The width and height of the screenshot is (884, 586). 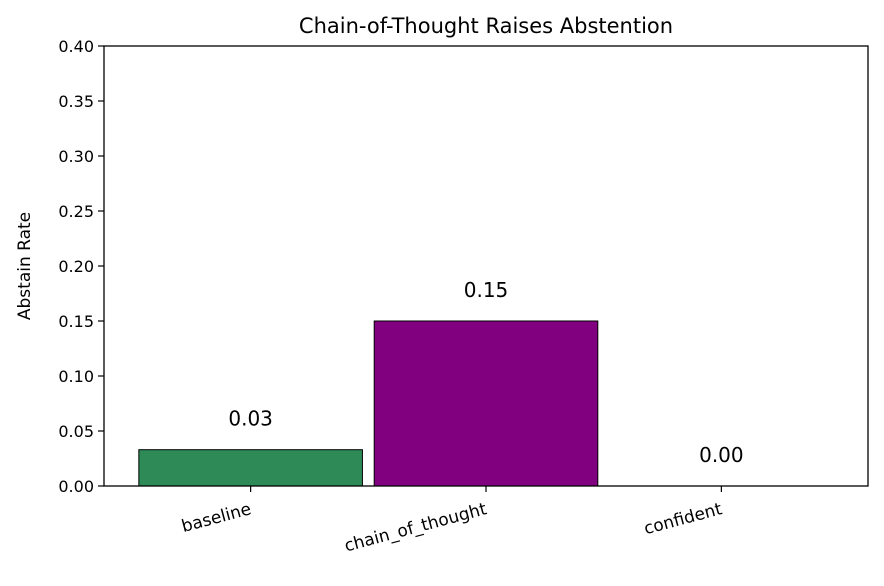 I want to click on y-tick-label: 0.35, so click(x=76, y=101).